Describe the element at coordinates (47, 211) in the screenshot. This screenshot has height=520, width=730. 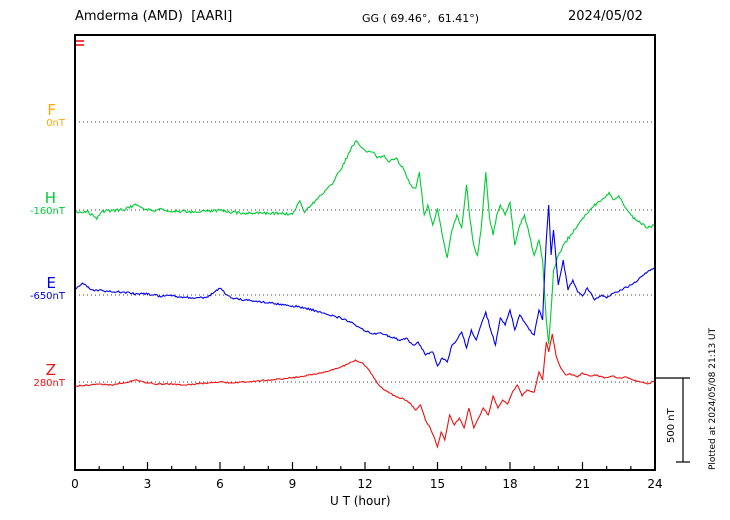
I see `component-baseline-label-H: -160nT` at that location.